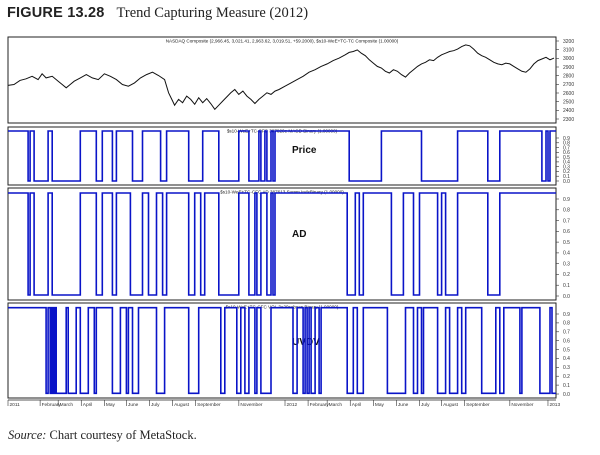 The width and height of the screenshot is (600, 455). What do you see at coordinates (568, 94) in the screenshot?
I see `y-tick-label: 2600` at bounding box center [568, 94].